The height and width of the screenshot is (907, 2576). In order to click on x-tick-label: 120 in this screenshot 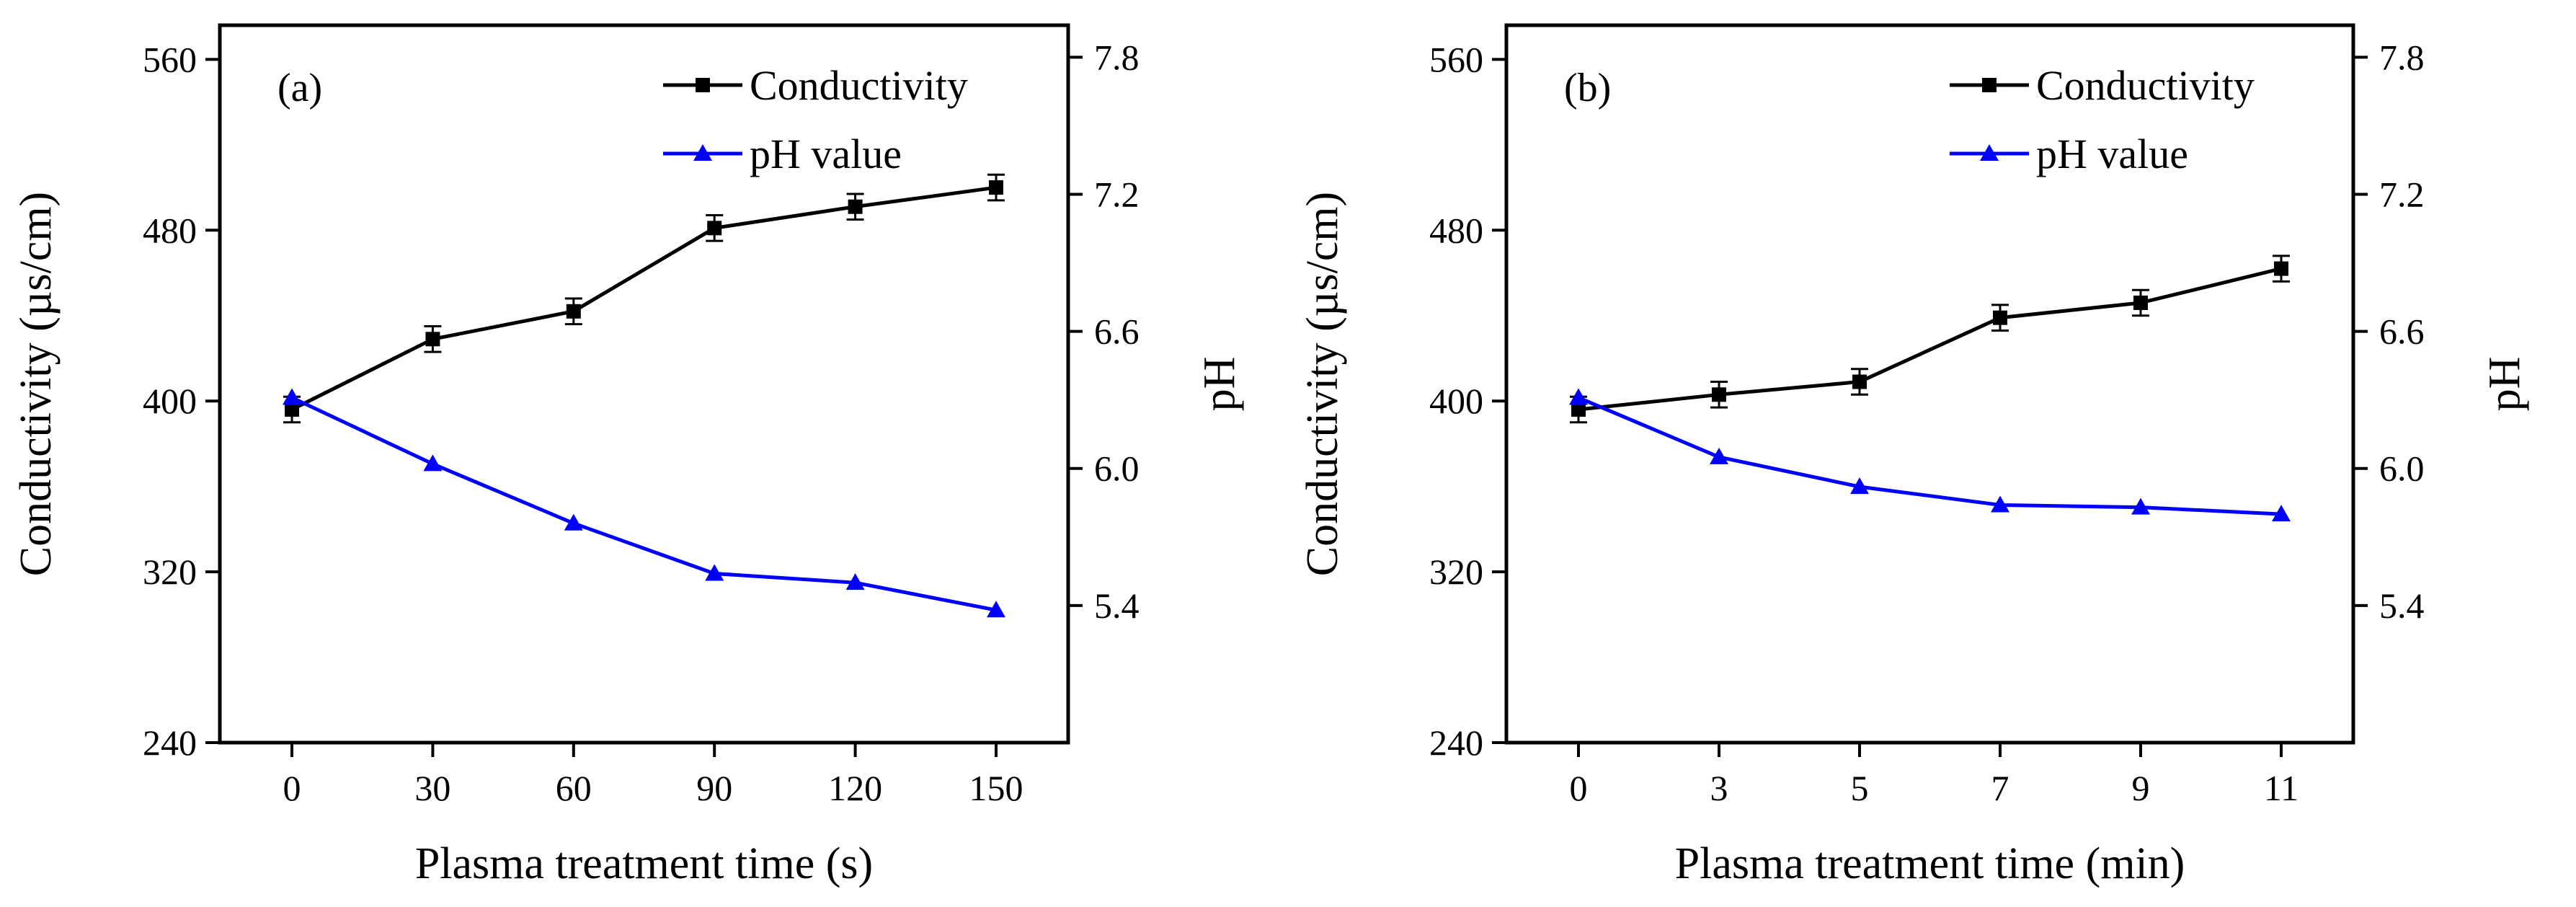, I will do `click(855, 788)`.